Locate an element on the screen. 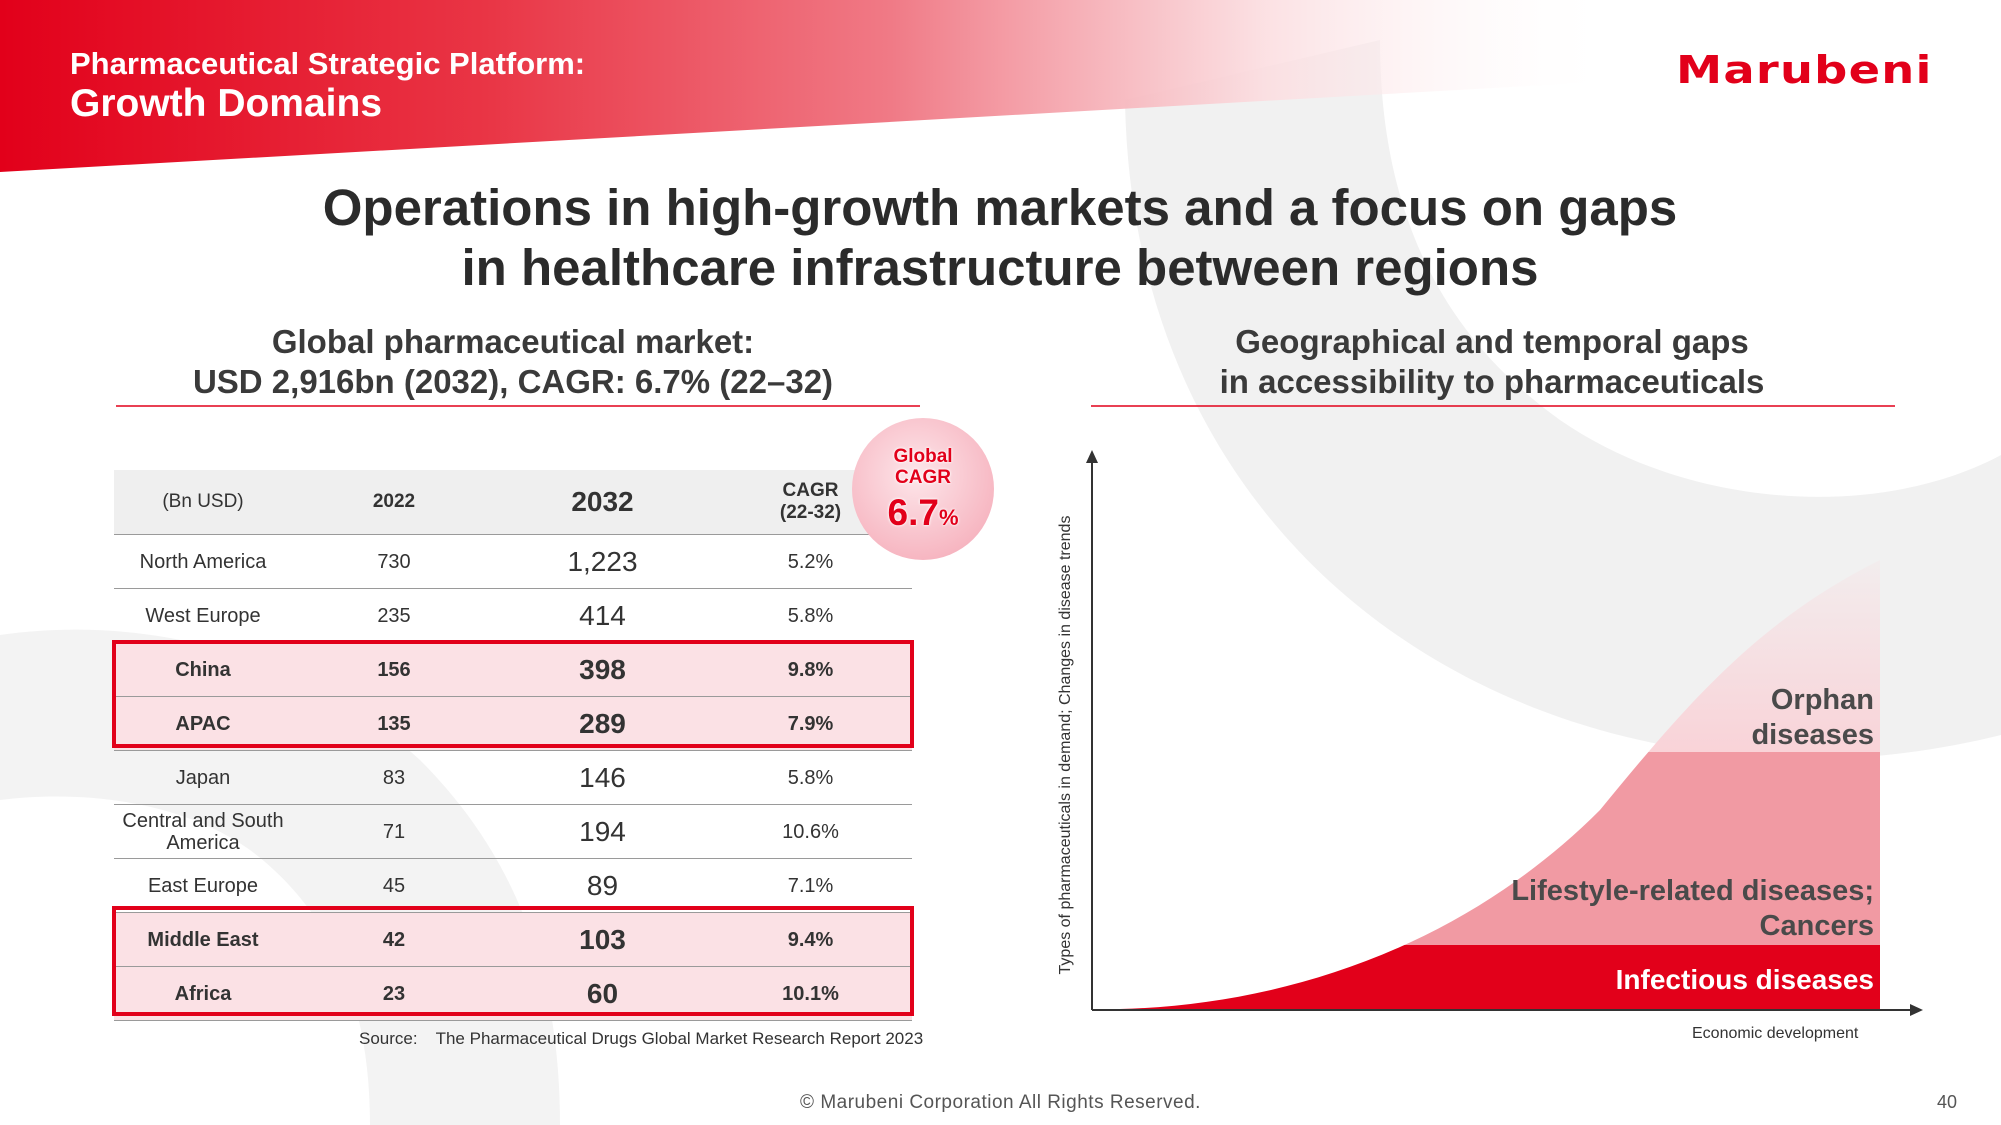 This screenshot has height=1125, width=2001. y-axis-arrow is located at coordinates (1092, 456).